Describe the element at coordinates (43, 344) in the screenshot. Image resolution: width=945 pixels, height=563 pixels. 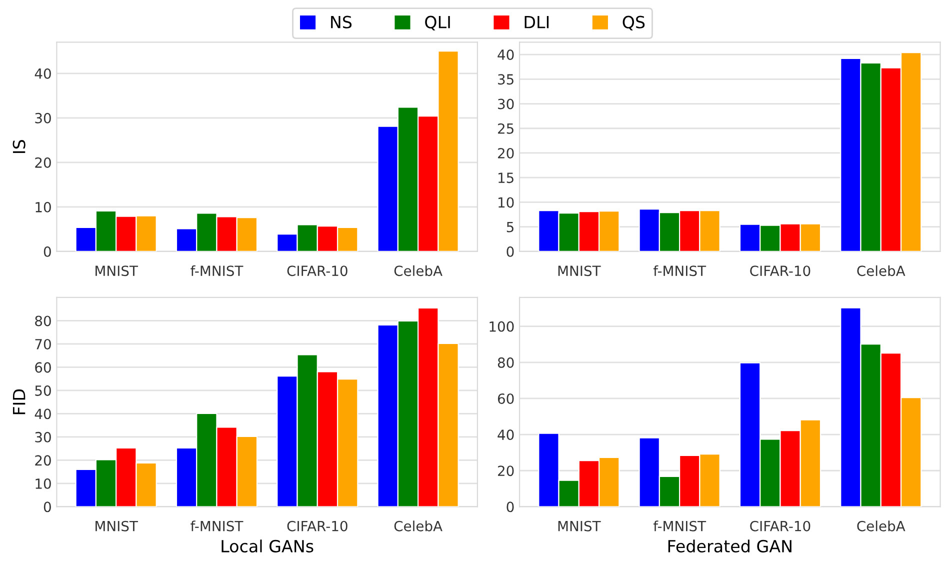
I see `y-tick-label: 70` at that location.